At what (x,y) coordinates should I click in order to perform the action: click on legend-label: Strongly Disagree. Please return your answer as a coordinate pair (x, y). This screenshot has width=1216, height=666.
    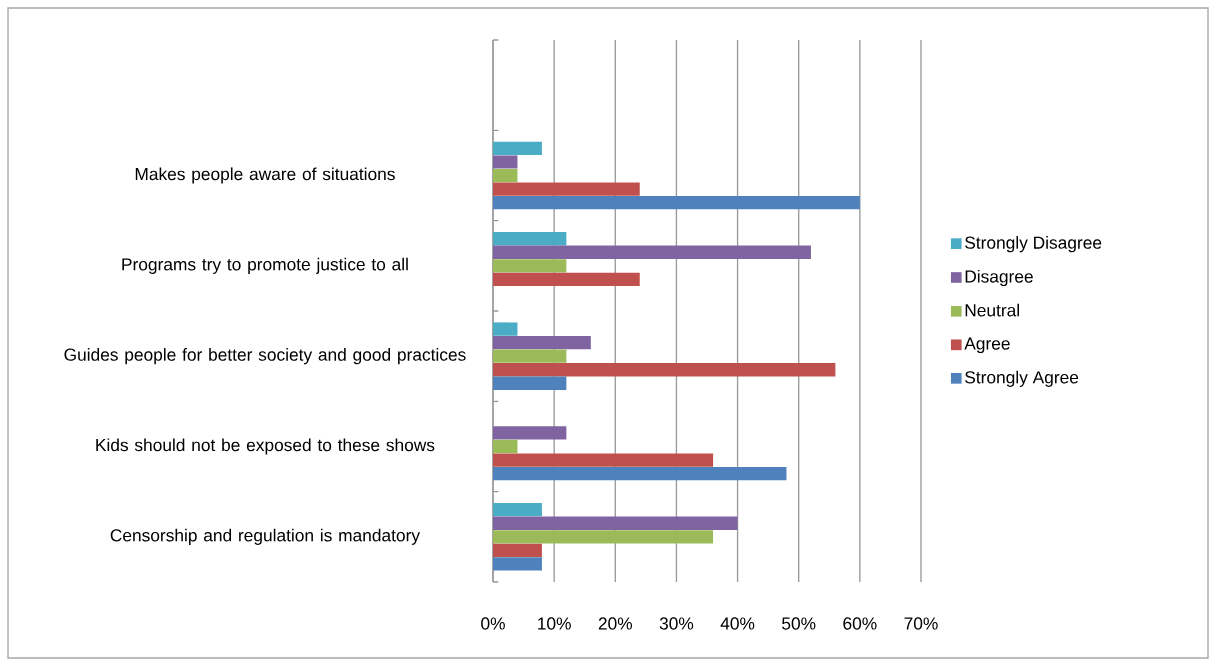
    Looking at the image, I should click on (1033, 244).